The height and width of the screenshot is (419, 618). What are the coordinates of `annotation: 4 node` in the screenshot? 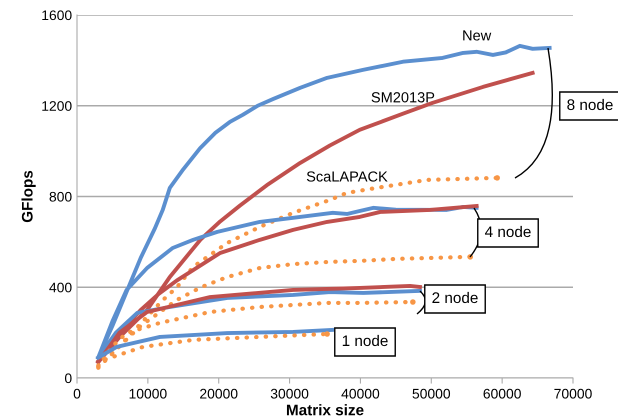 It's located at (507, 232).